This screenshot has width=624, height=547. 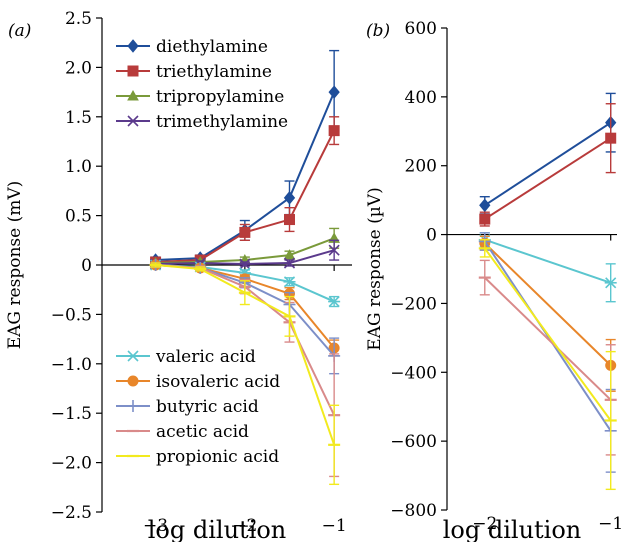 I want to click on legend-label: butyric acid, so click(x=207, y=407).